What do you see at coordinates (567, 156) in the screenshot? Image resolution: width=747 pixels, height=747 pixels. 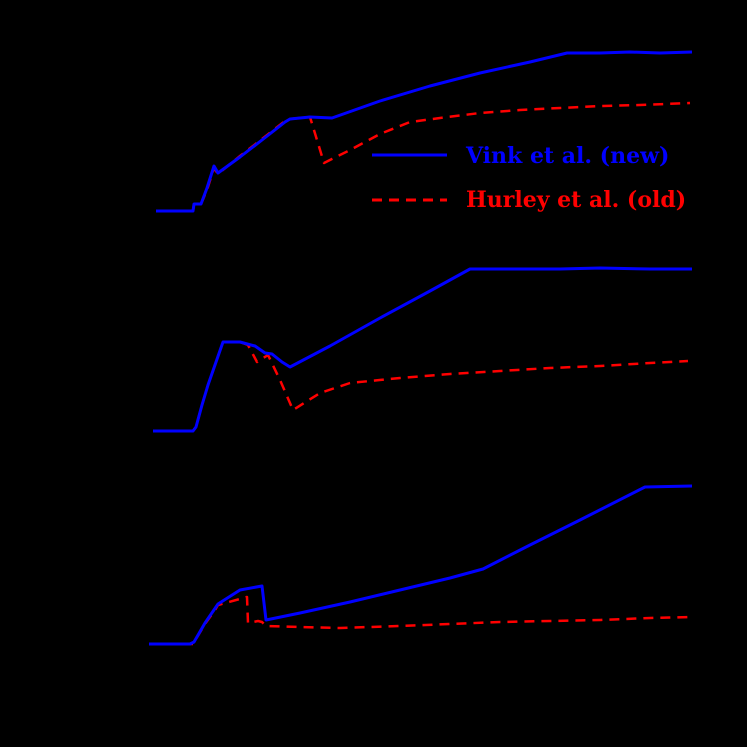 I see `legend-label-vink: Vink et al. (new)` at bounding box center [567, 156].